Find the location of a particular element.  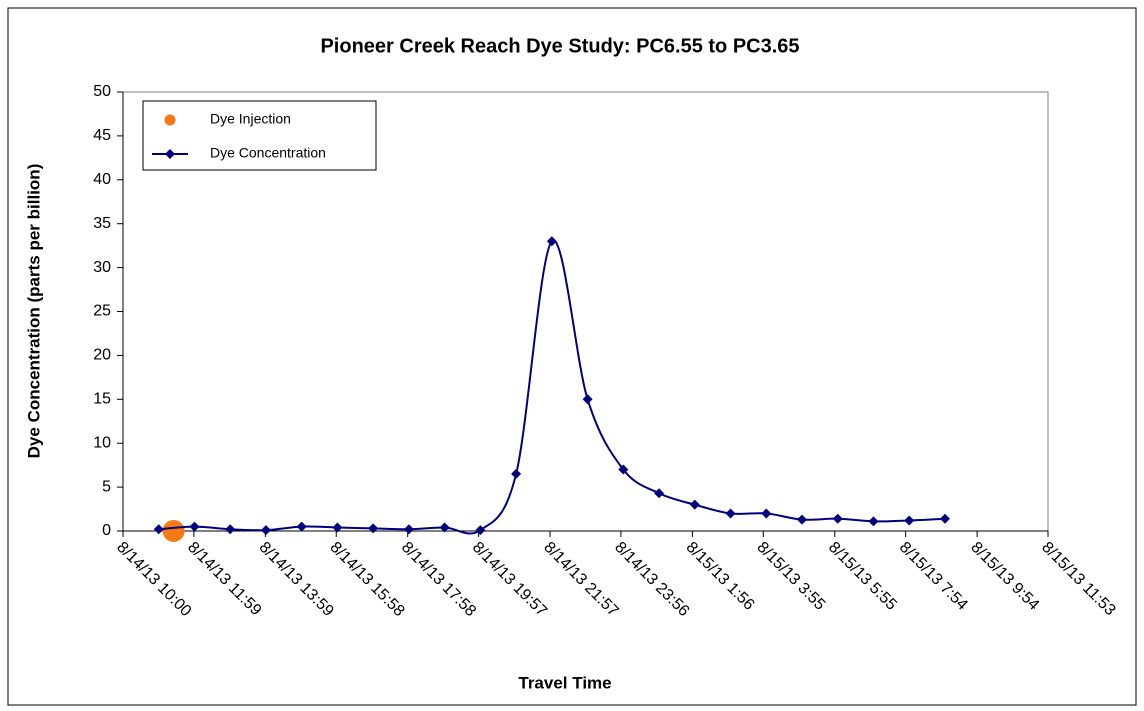

y-tick-label: 0 is located at coordinates (106, 530).